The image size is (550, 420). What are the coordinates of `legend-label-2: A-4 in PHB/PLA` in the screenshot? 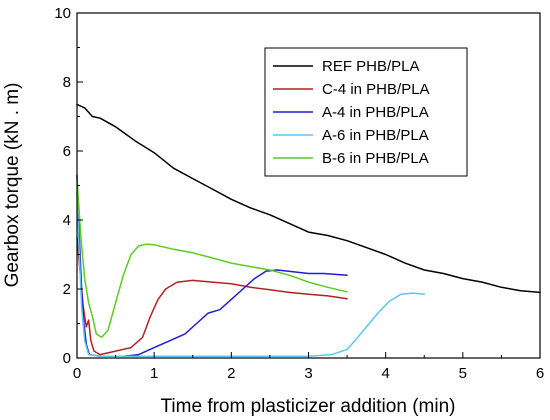 It's located at (375, 112).